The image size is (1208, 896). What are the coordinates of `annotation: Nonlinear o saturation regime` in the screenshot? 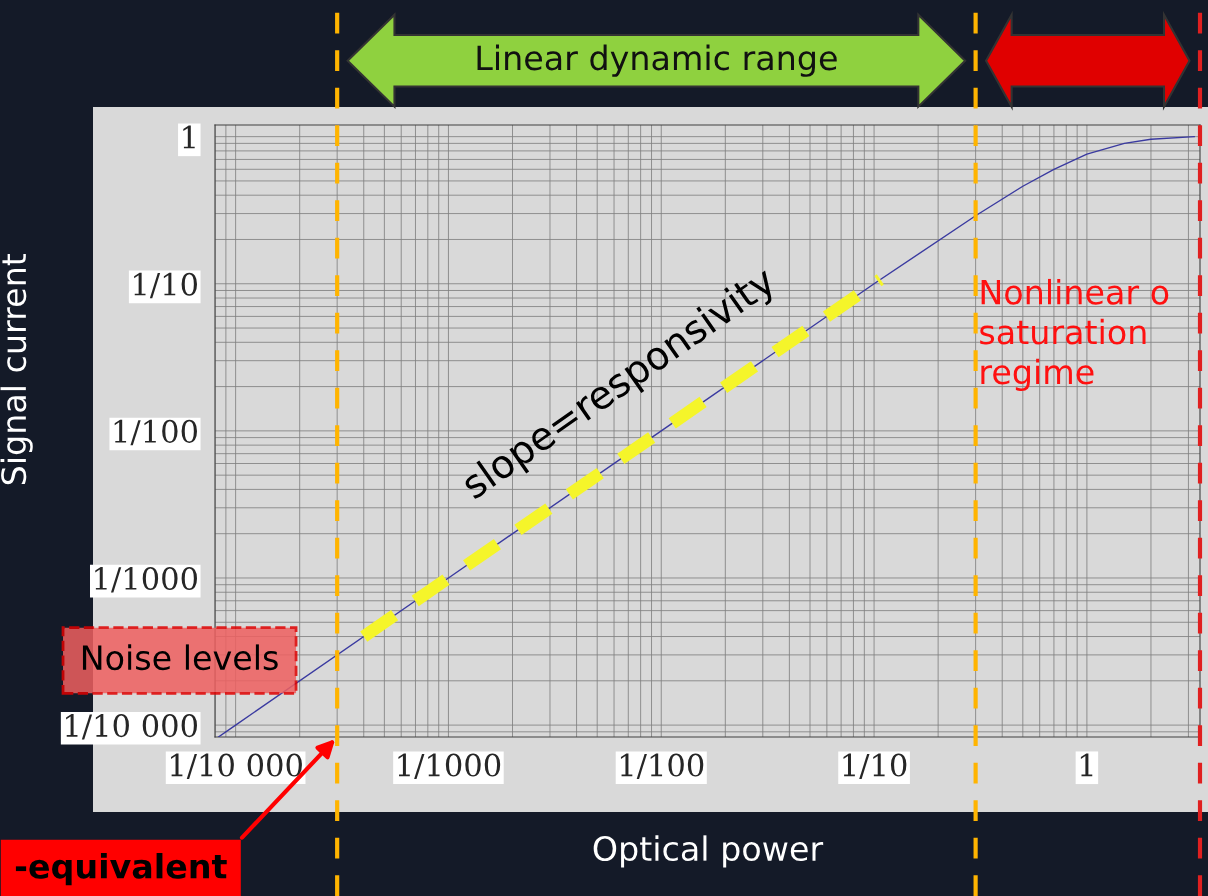 It's located at (1074, 334).